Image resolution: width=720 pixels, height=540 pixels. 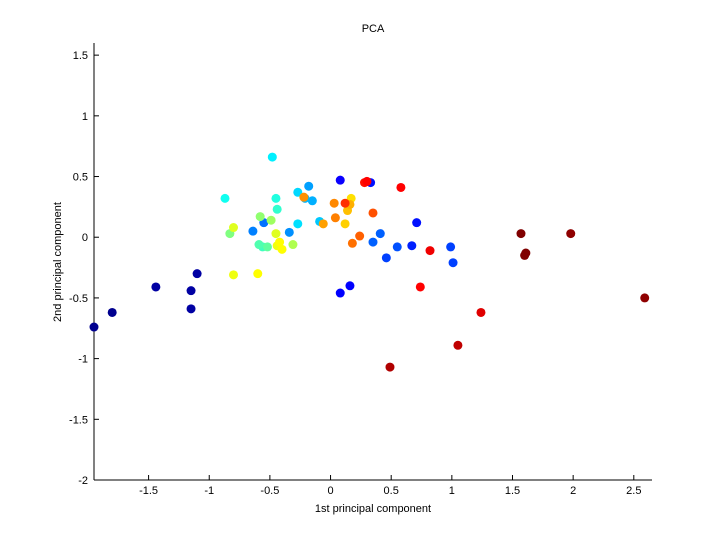 What do you see at coordinates (80, 178) in the screenshot?
I see `y-tick-label: 0.5` at bounding box center [80, 178].